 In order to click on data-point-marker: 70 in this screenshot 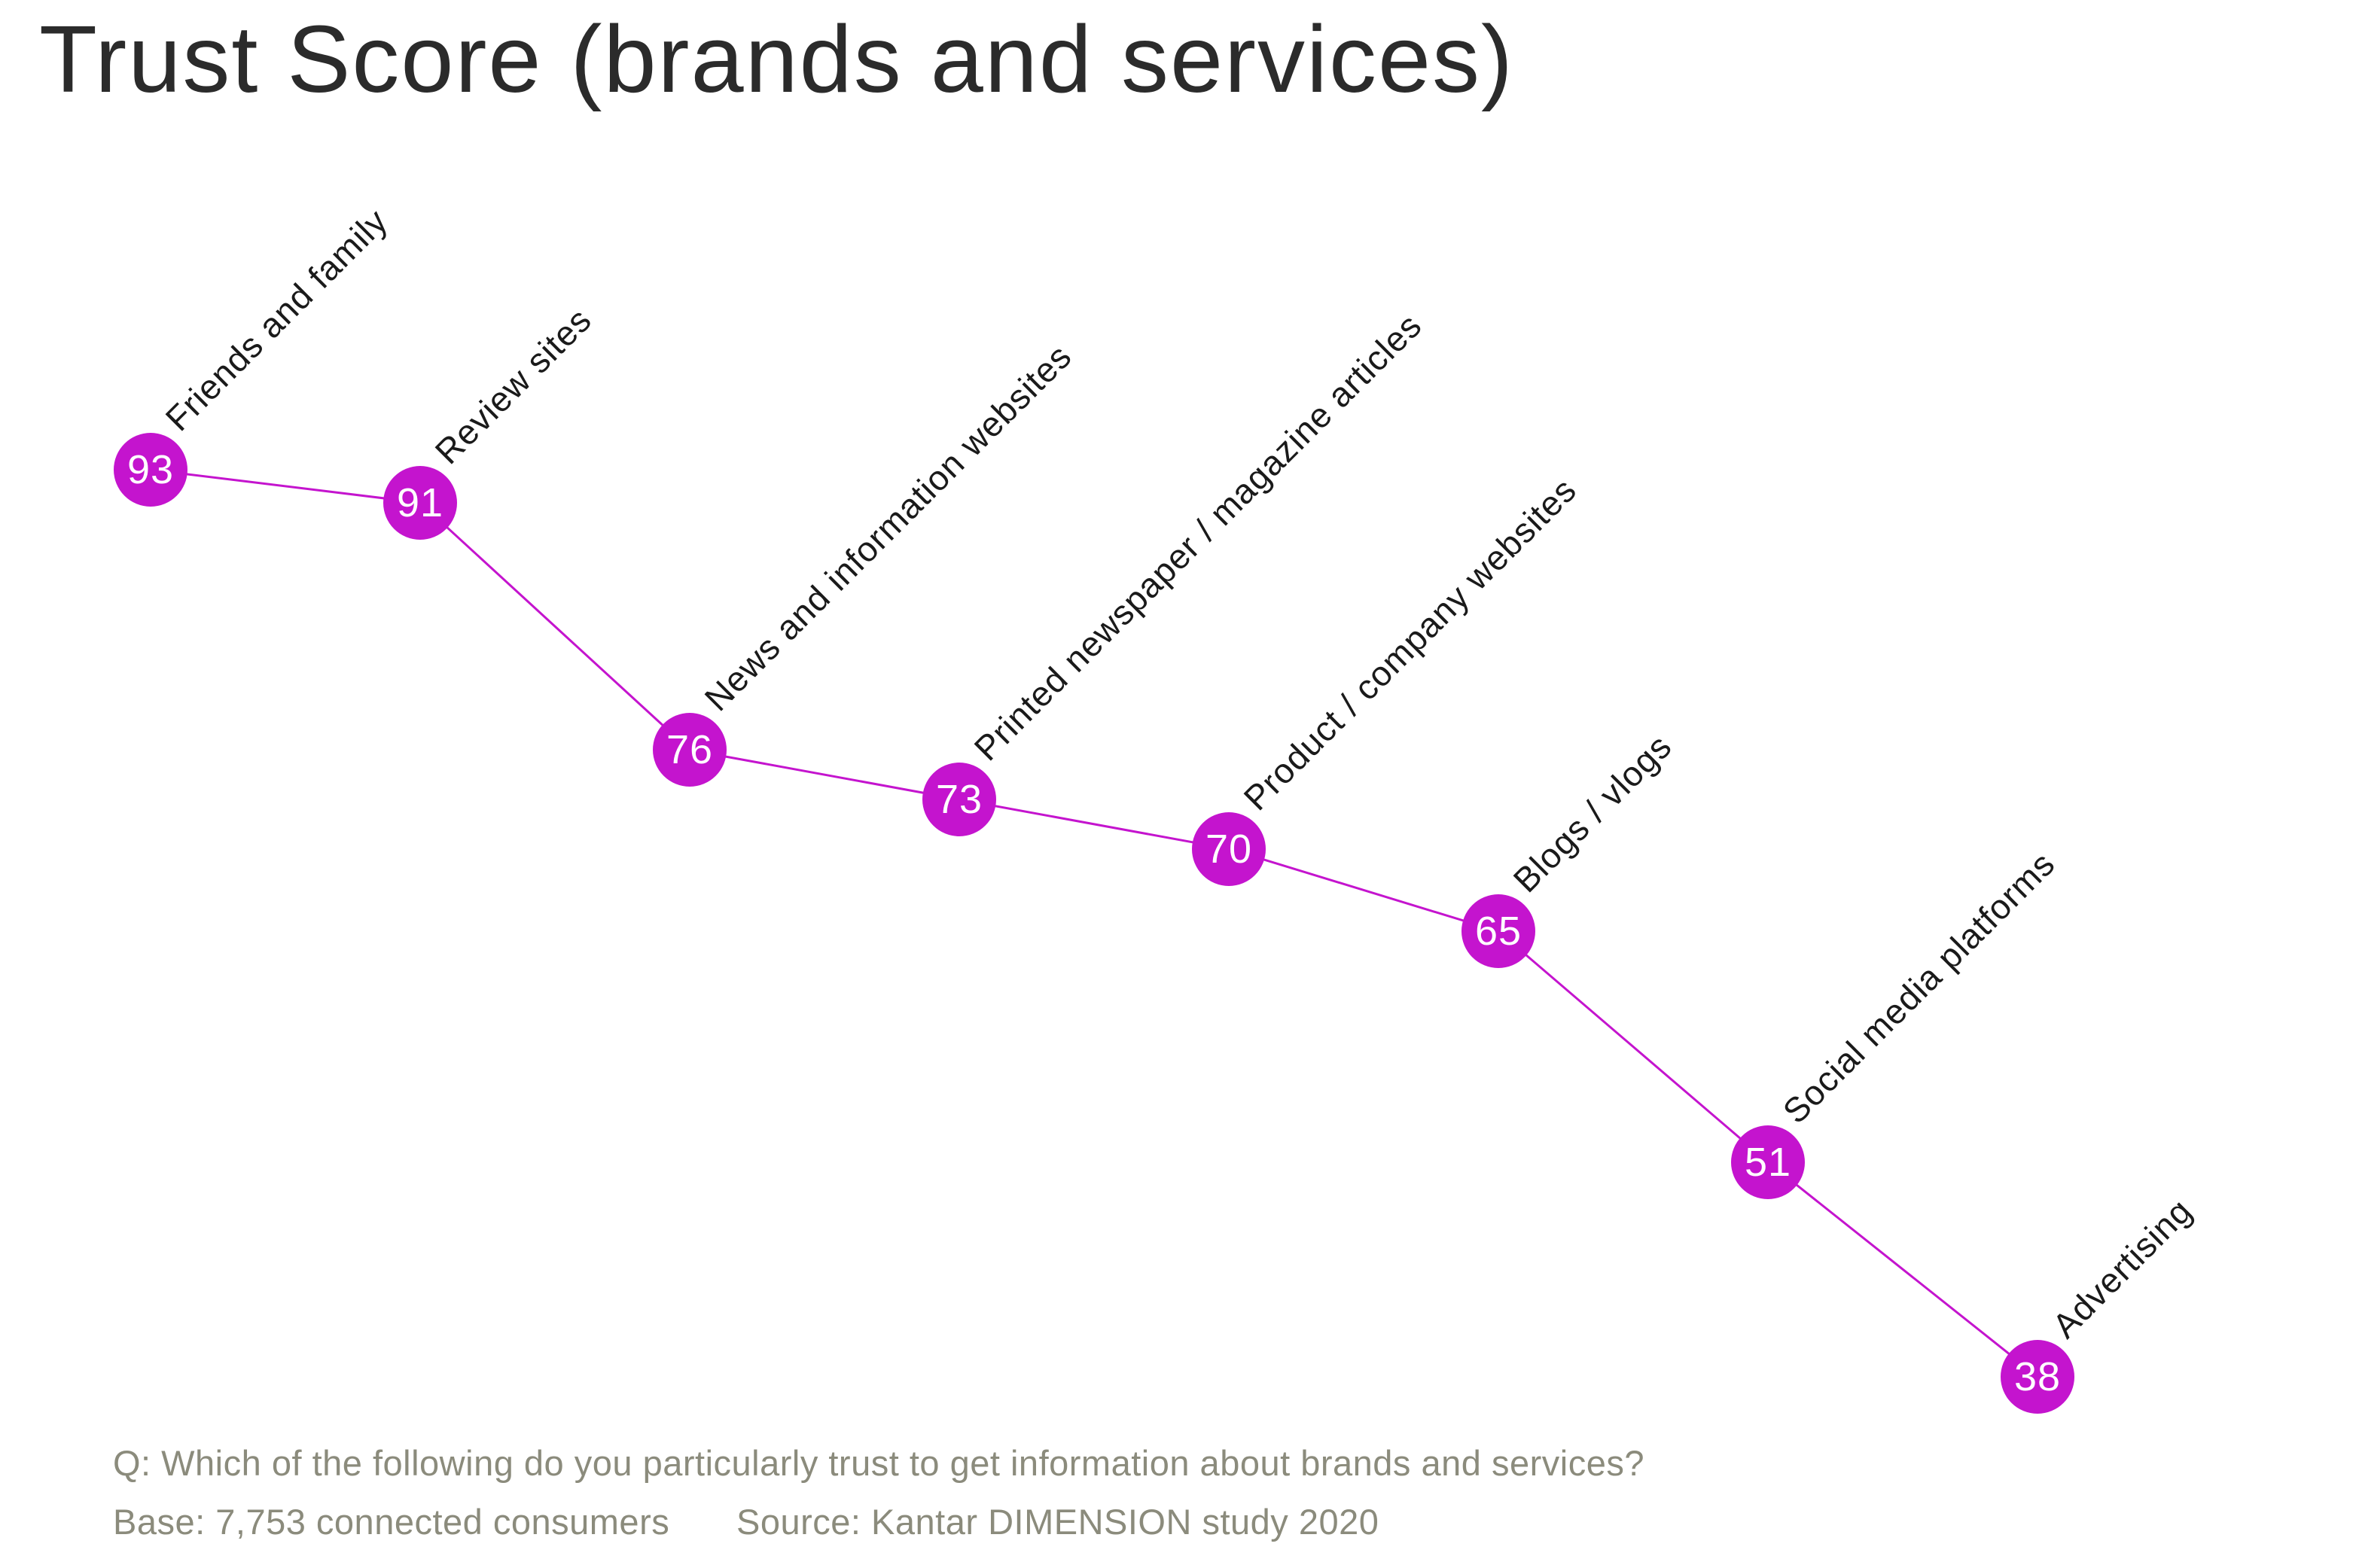, I will do `click(1229, 848)`.